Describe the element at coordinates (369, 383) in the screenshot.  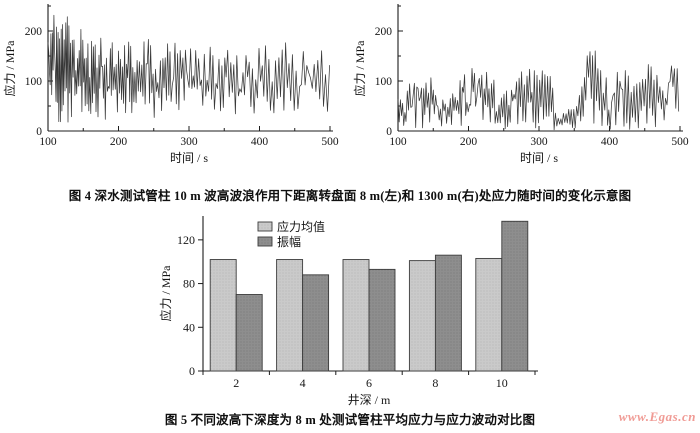
I see `svg-text: 6` at that location.